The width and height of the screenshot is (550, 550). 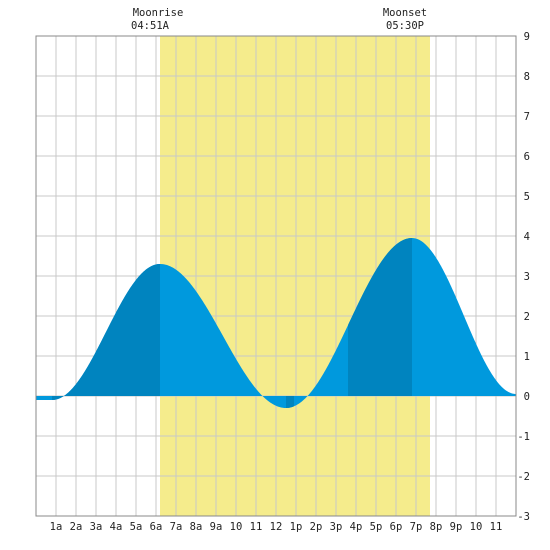 I want to click on y-tick-label: 4, so click(x=527, y=237).